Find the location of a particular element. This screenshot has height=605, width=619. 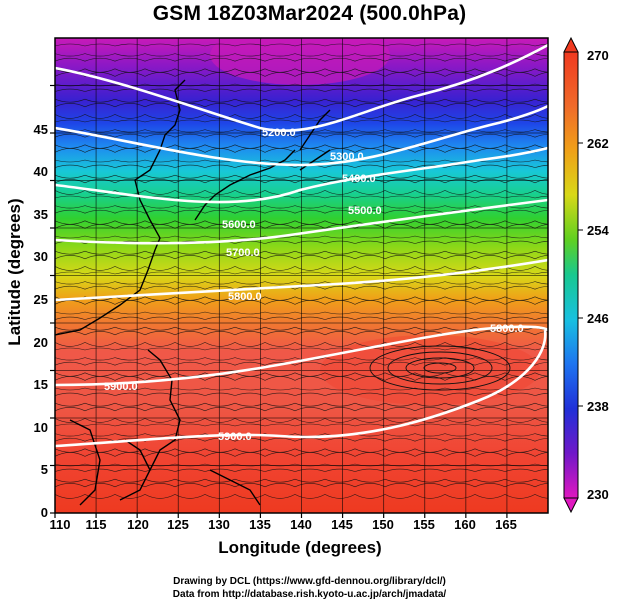

y-tick-label: 40 is located at coordinates (41, 171).